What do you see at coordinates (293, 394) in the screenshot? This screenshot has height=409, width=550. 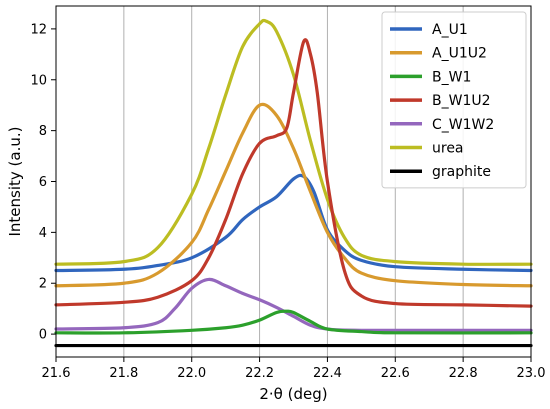 I see `x-axis-label: 2·θ (deg)` at bounding box center [293, 394].